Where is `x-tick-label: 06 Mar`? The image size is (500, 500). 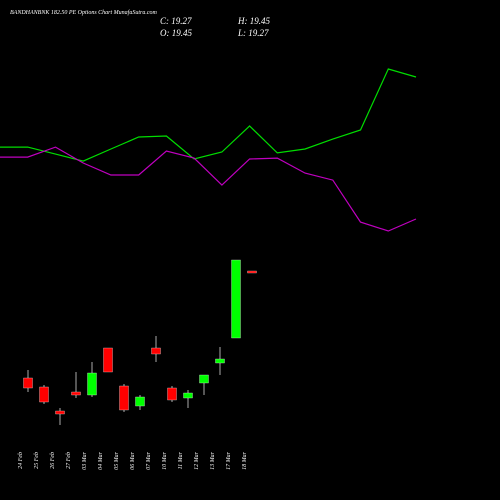 x-tick-label: 06 Mar is located at coordinates (133, 460).